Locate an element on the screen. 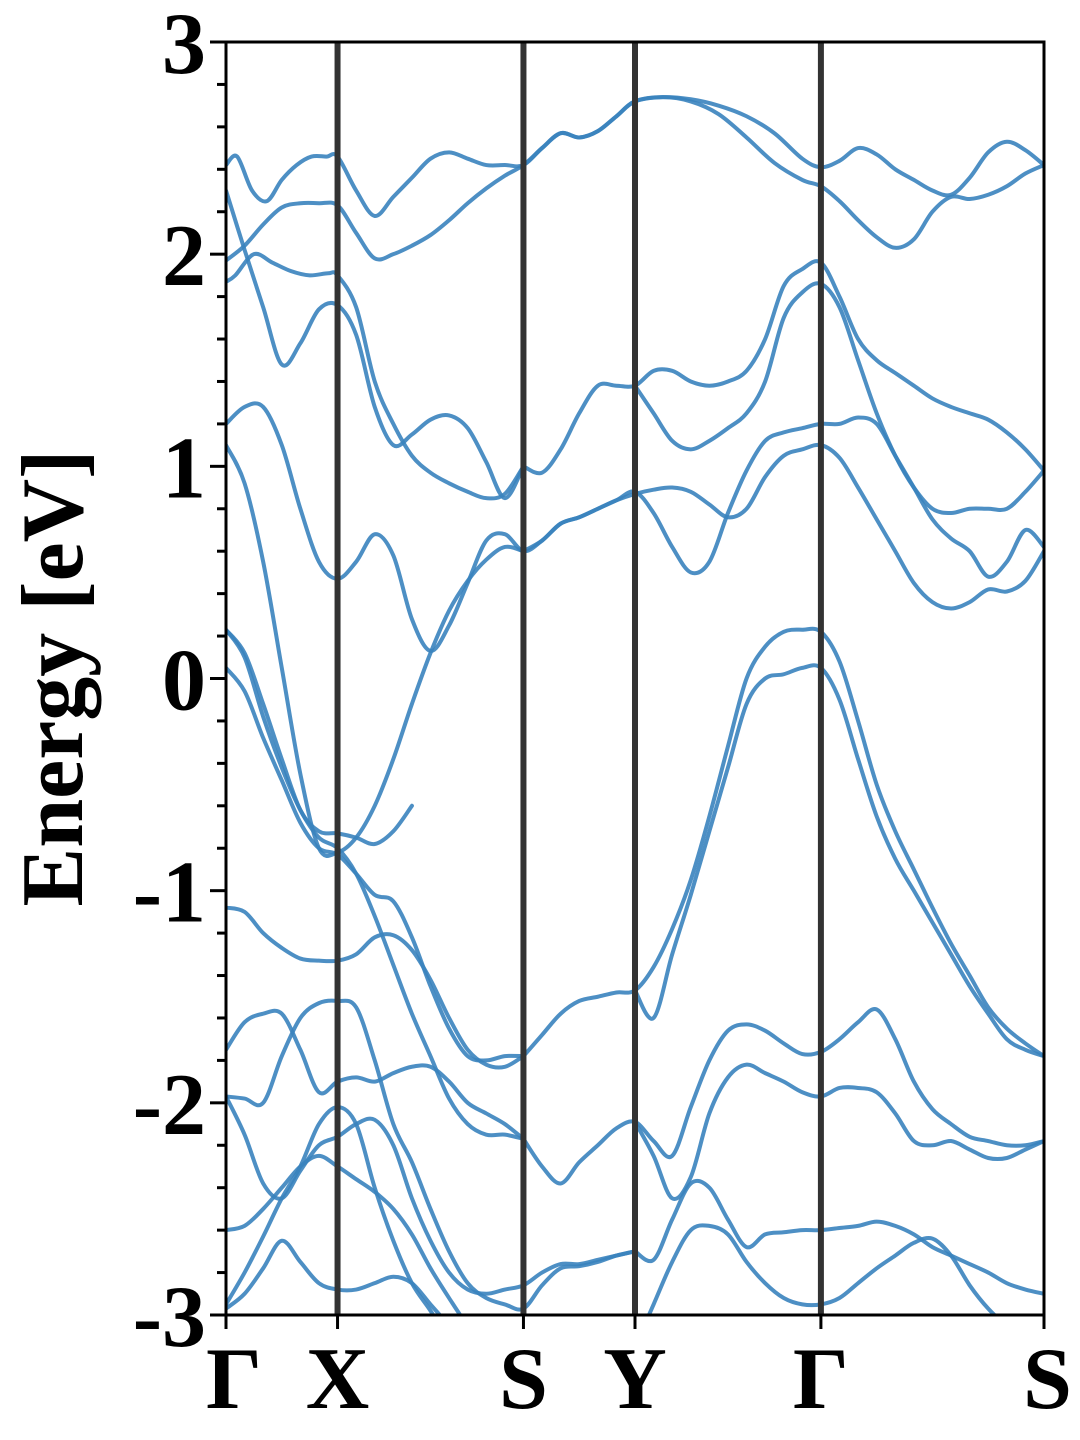  y-tick-label: 1 is located at coordinates (184, 468).